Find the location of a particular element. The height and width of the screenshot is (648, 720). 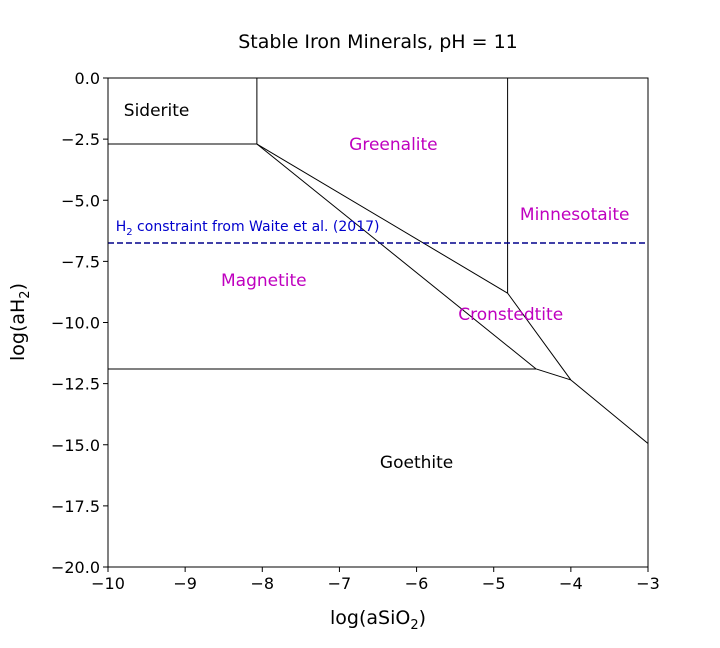

y-tick-label: 0.0 is located at coordinates (87, 78).